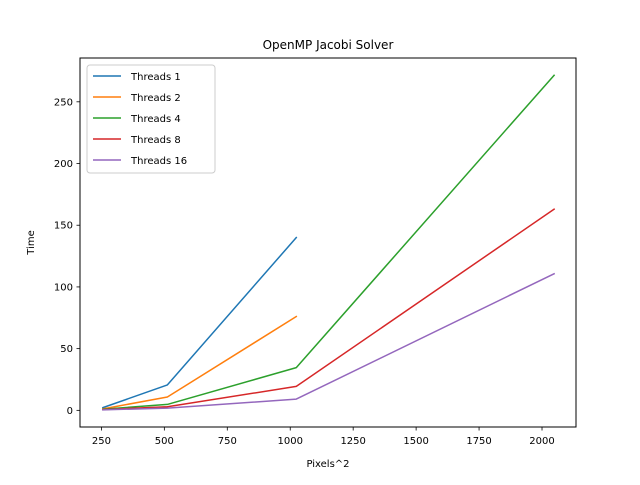 The height and width of the screenshot is (485, 640). I want to click on legend-label-4: Threads 8, so click(155, 140).